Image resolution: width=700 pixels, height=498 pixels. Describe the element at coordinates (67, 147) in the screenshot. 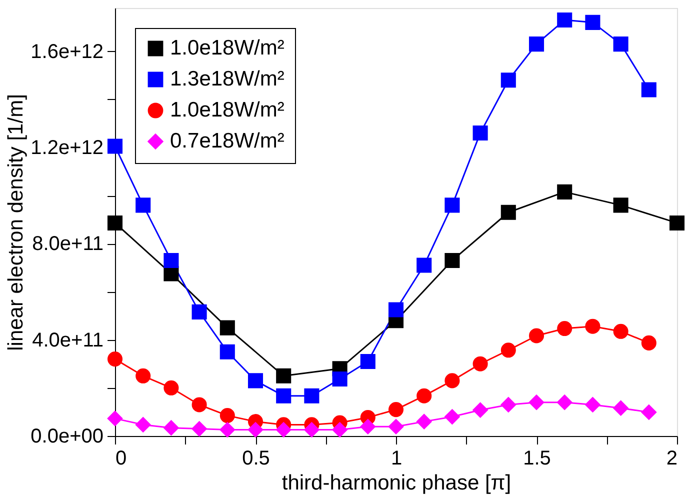

I see `y-tick-label: 1.2e+12` at that location.